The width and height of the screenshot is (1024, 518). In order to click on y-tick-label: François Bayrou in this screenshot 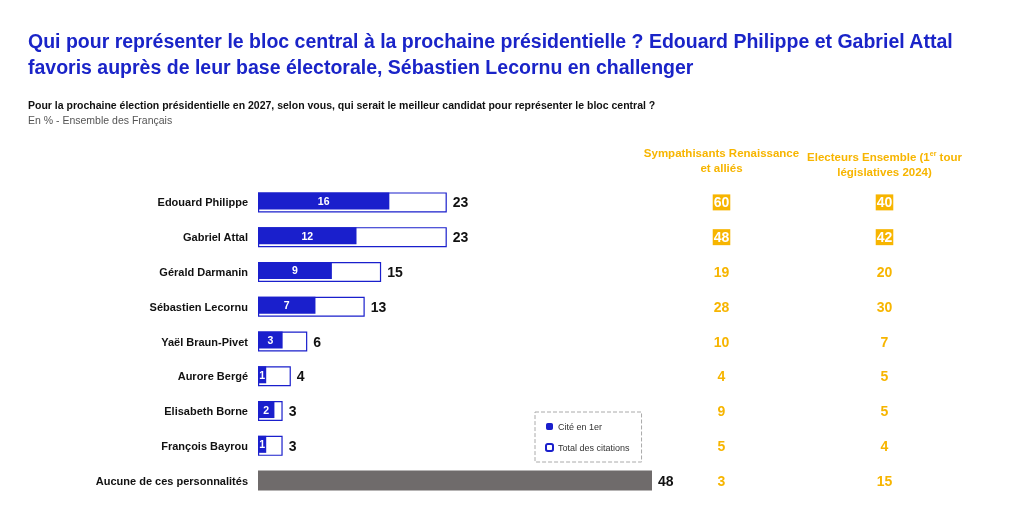, I will do `click(204, 445)`.